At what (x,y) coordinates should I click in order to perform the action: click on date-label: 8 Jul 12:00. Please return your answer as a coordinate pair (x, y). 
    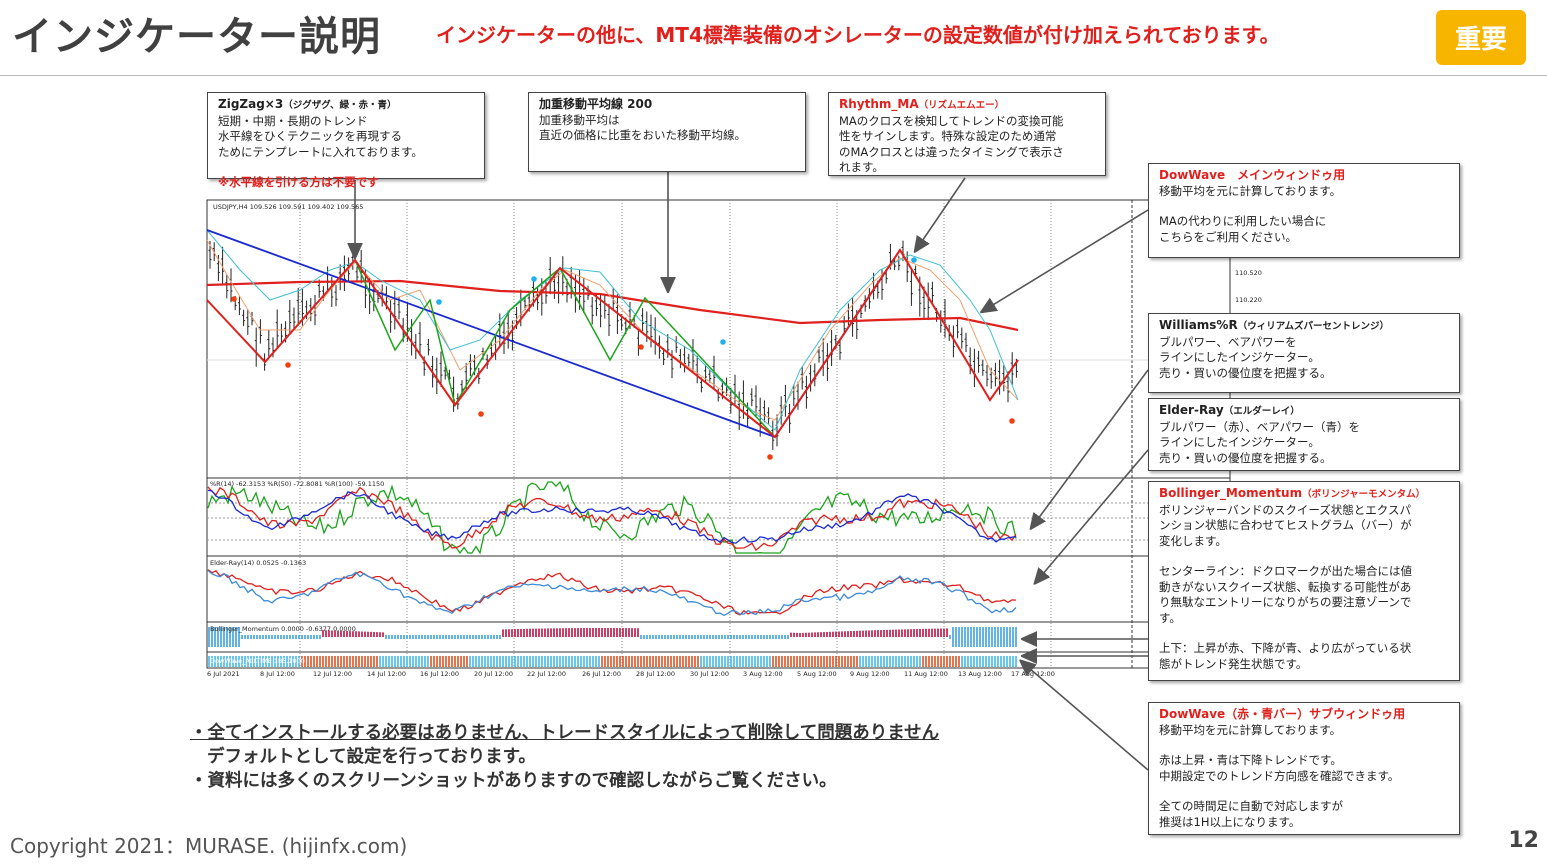
    Looking at the image, I should click on (277, 674).